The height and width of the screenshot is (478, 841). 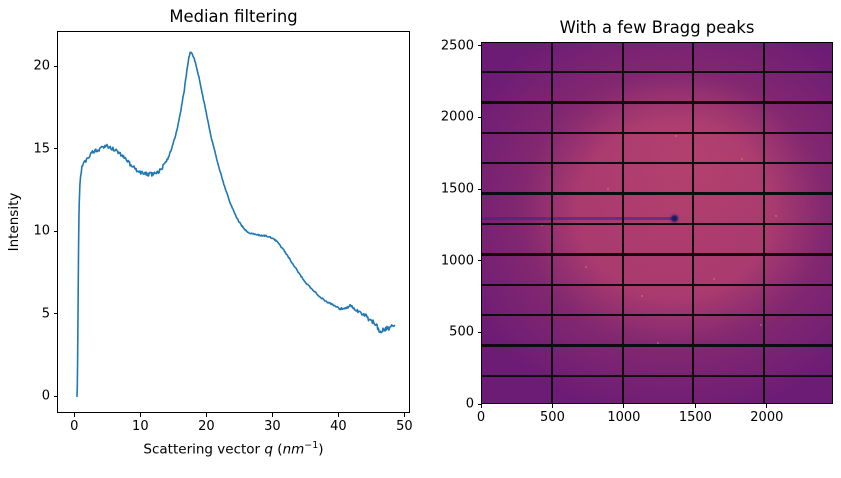 I want to click on x-tick-label: 40, so click(x=338, y=426).